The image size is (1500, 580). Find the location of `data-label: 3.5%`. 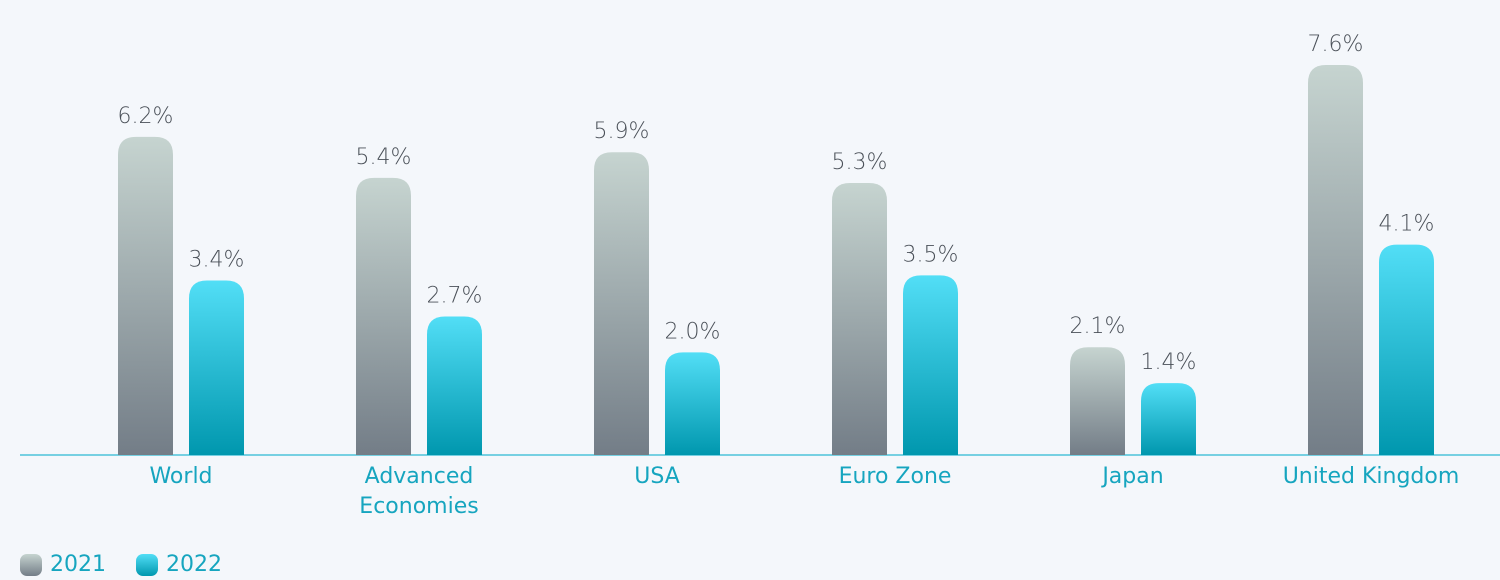

data-label: 3.5% is located at coordinates (931, 254).